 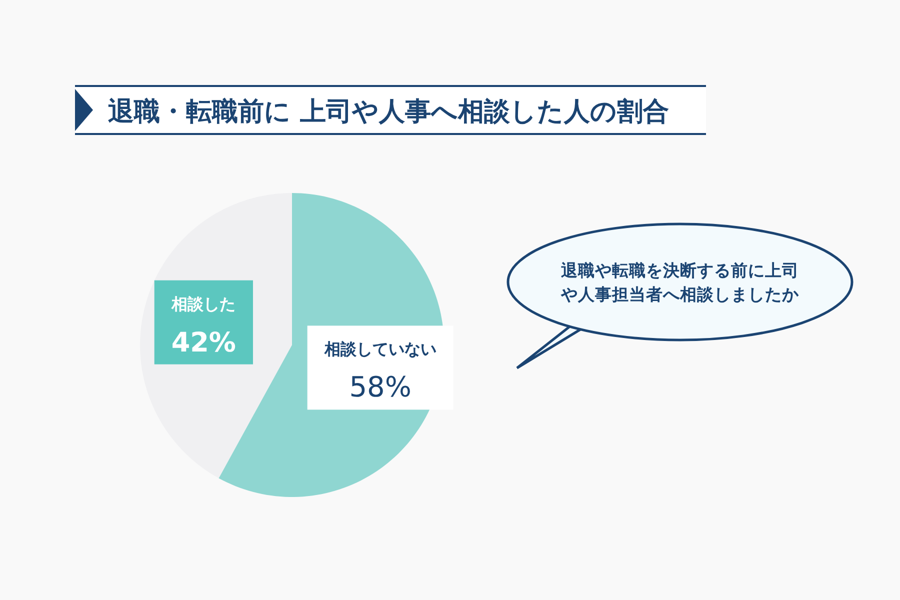 What do you see at coordinates (389, 112) in the screenshot?
I see `title: 退職・転職前に 上司や人事へ相談した人の割合` at bounding box center [389, 112].